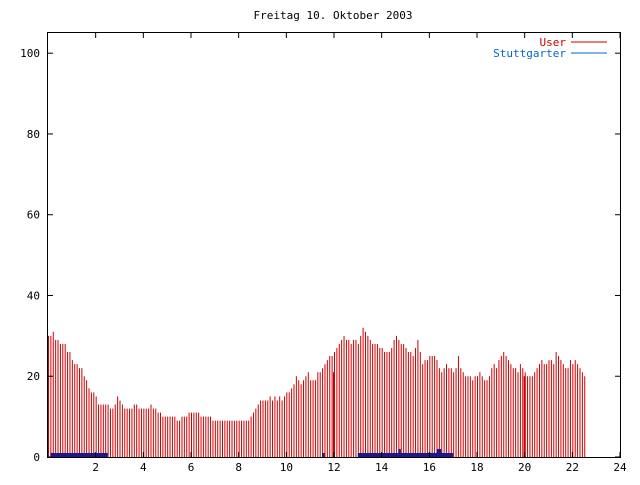 This screenshot has width=640, height=485. What do you see at coordinates (33, 134) in the screenshot?
I see `y-tick-label: 80` at bounding box center [33, 134].